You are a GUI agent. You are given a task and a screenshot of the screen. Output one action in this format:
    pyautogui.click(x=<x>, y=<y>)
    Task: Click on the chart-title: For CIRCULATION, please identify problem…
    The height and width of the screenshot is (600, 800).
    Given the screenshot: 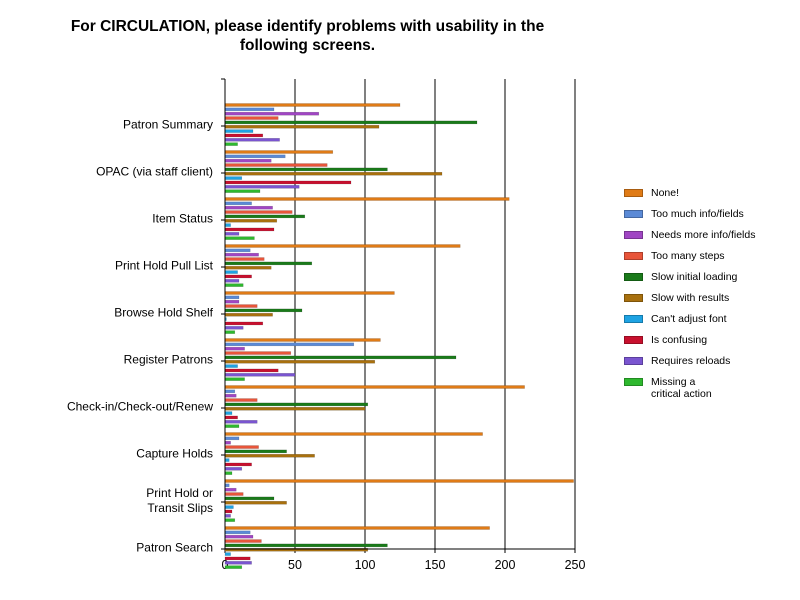 What is the action you would take?
    pyautogui.click(x=307, y=36)
    